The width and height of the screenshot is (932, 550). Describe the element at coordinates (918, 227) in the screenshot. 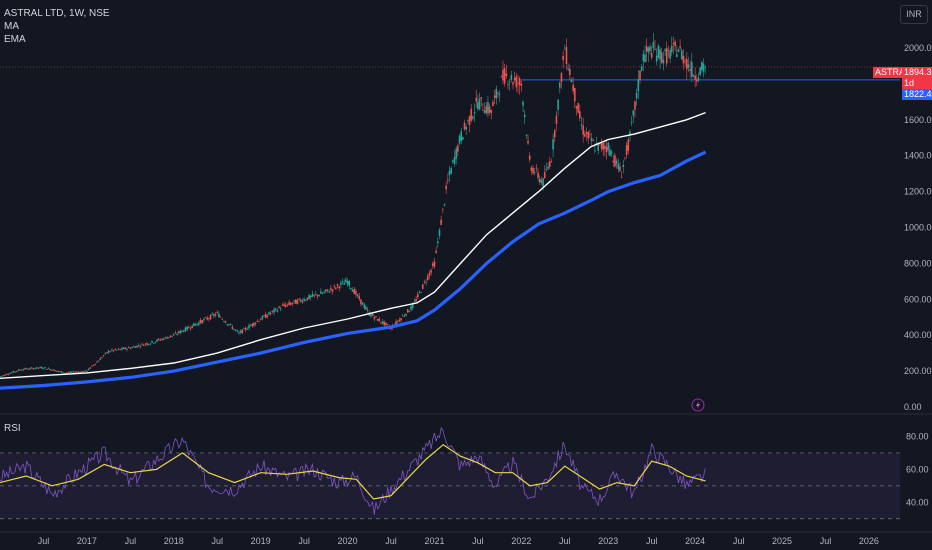

I see `y-tick-label: 1000.00` at that location.